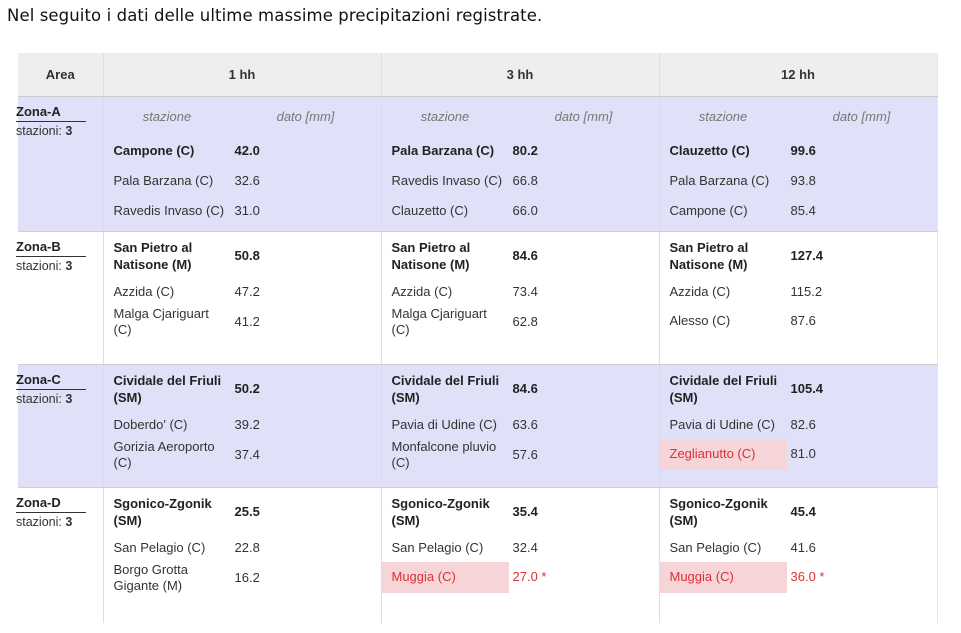 This screenshot has height=633, width=961. What do you see at coordinates (525, 210) in the screenshot?
I see `station-value: 66.0` at bounding box center [525, 210].